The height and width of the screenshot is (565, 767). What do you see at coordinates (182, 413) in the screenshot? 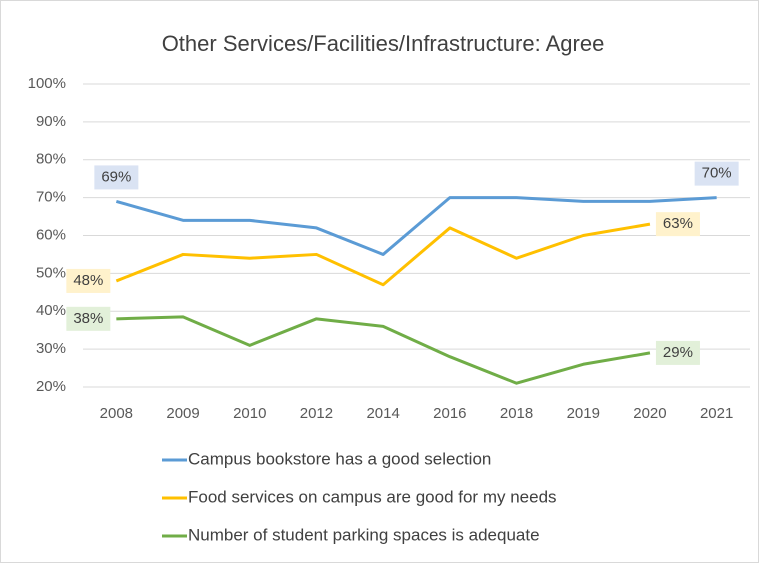
I see `x-tick-label: 2009` at bounding box center [182, 413].